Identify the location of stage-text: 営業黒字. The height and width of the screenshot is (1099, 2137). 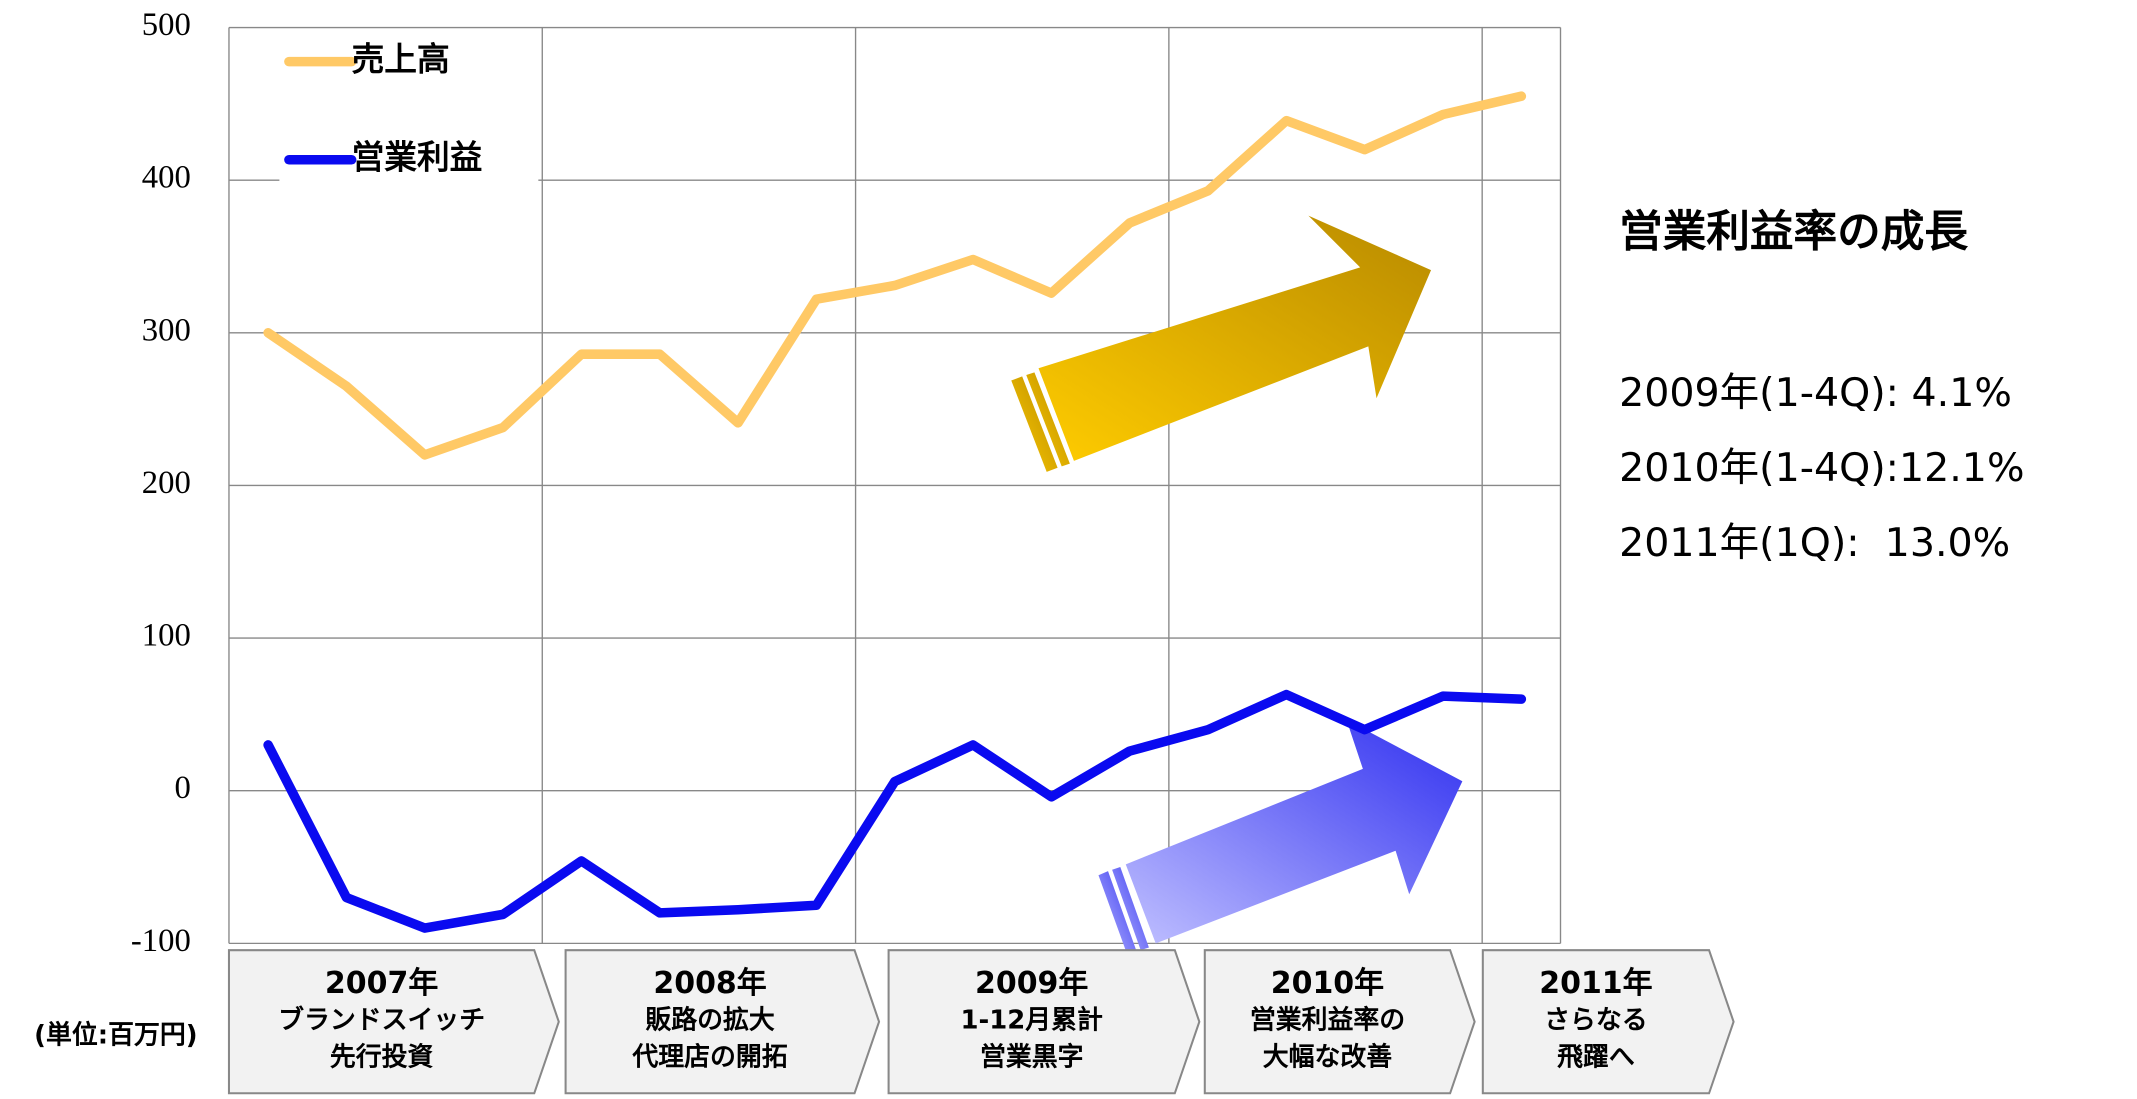
(1032, 1056).